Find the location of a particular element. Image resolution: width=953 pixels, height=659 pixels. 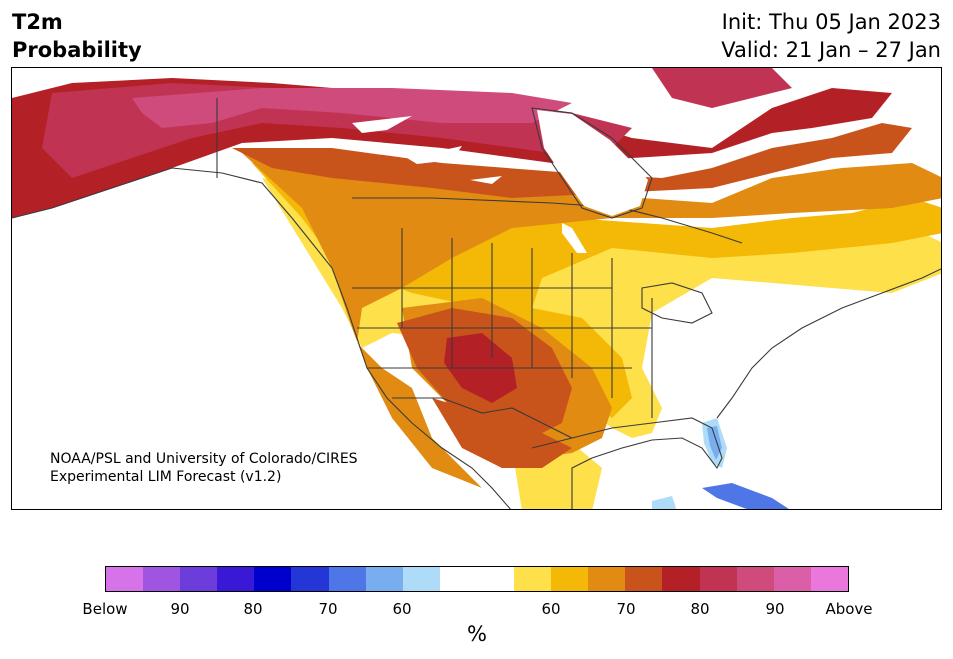

variable-label: T2m is located at coordinates (37, 22).